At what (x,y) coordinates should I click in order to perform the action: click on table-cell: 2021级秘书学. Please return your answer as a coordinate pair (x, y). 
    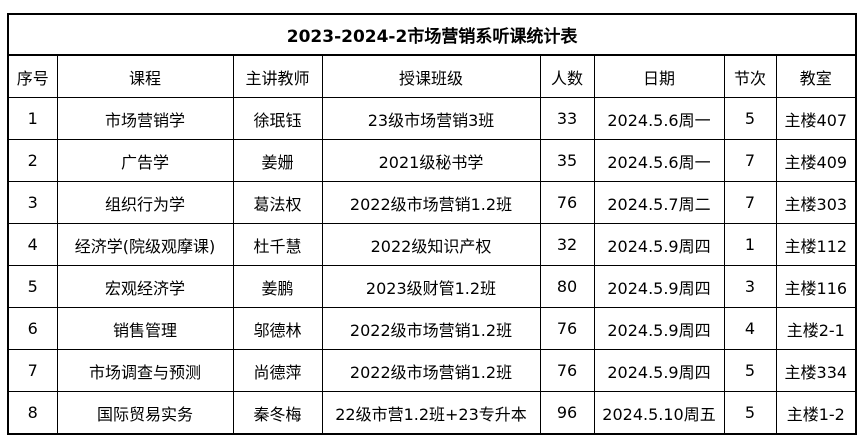
    Looking at the image, I should click on (431, 160).